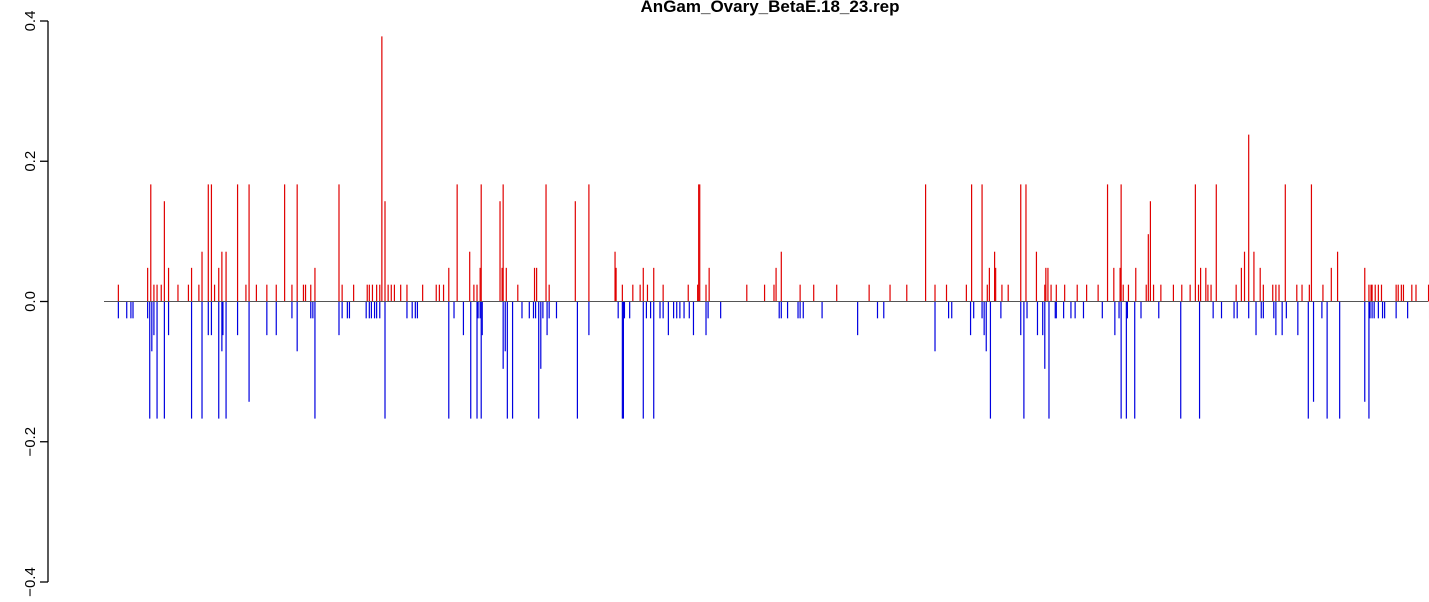  I want to click on y-tick-label: −0.2, so click(30, 442).